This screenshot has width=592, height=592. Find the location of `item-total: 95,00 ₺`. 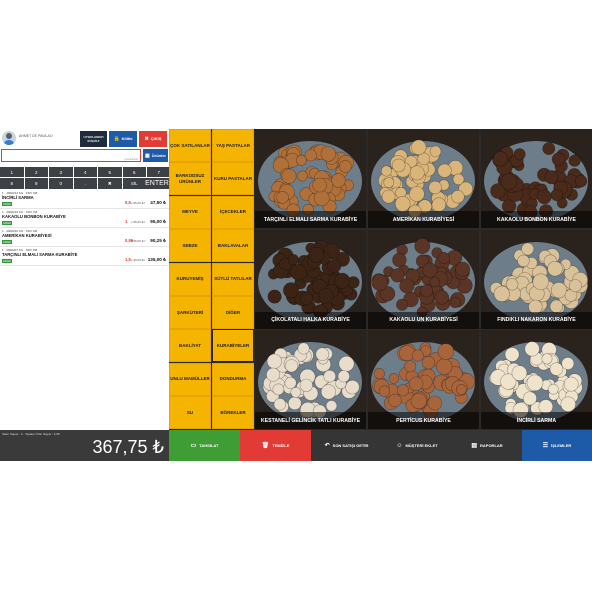

item-total: 95,00 ₺ is located at coordinates (158, 221).